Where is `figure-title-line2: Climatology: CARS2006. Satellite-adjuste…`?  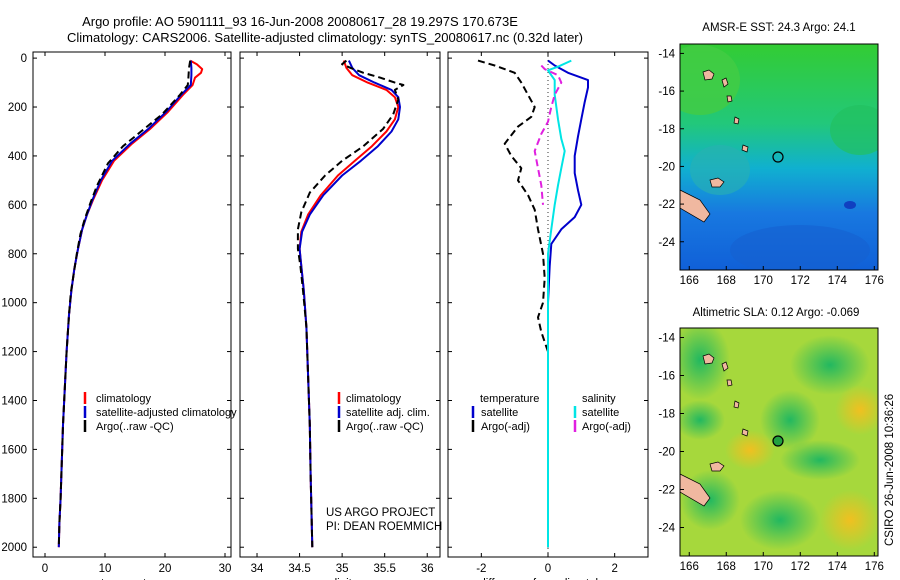
figure-title-line2: Climatology: CARS2006. Satellite-adjuste… is located at coordinates (325, 37).